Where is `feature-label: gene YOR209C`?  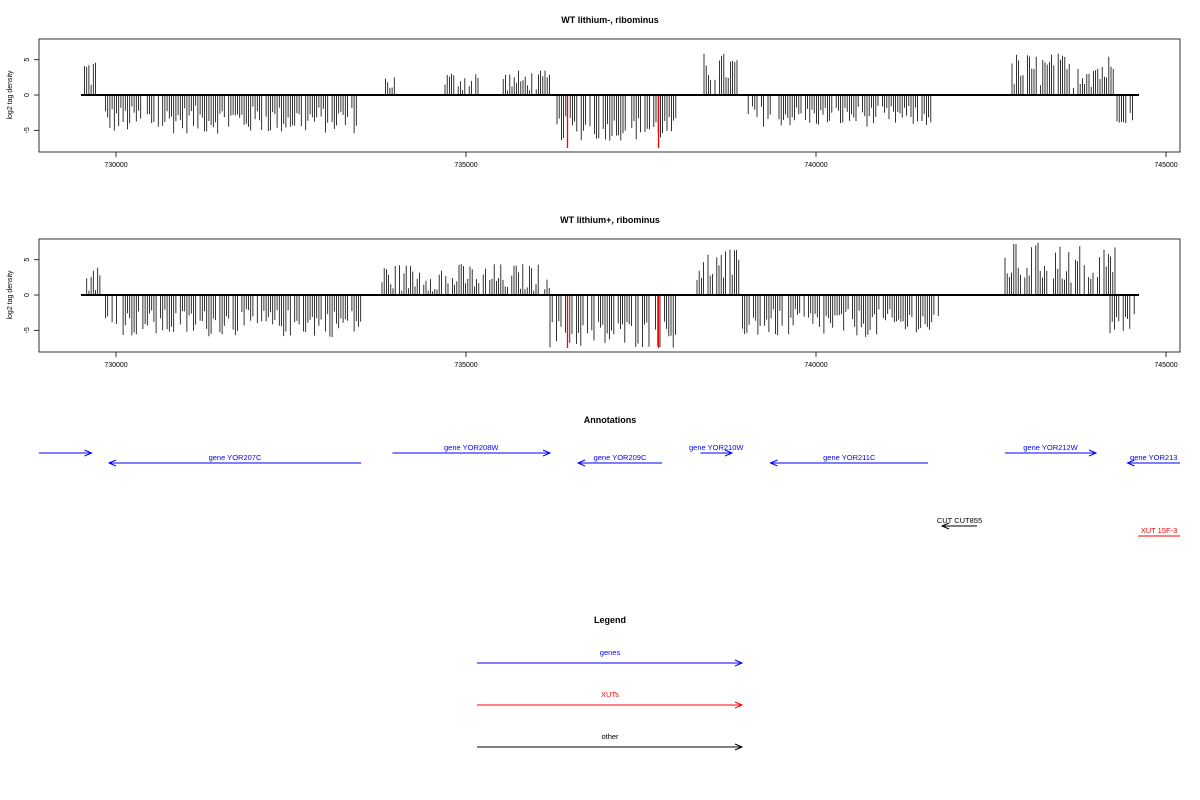 feature-label: gene YOR209C is located at coordinates (620, 457).